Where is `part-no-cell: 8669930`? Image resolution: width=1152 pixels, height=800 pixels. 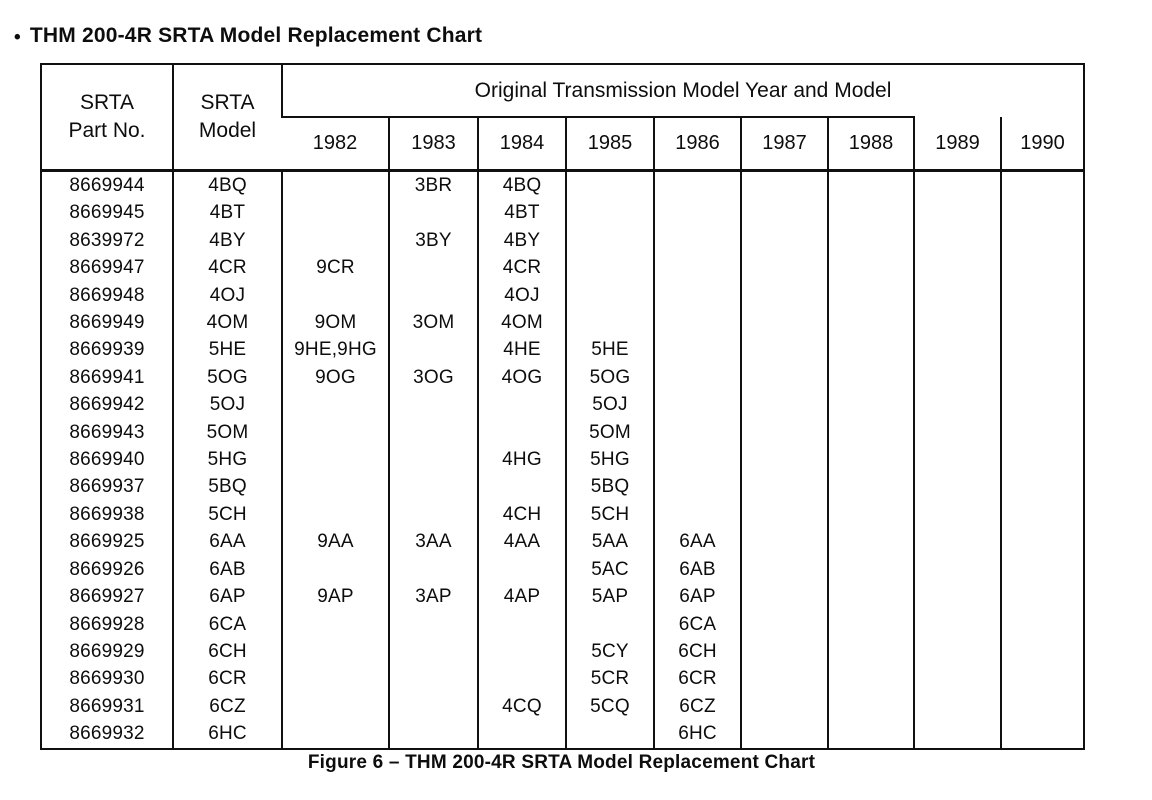
part-no-cell: 8669930 is located at coordinates (107, 679).